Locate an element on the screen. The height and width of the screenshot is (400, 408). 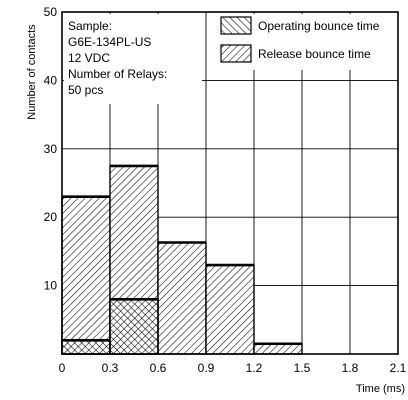
x-tick-label: 0 is located at coordinates (62, 368).